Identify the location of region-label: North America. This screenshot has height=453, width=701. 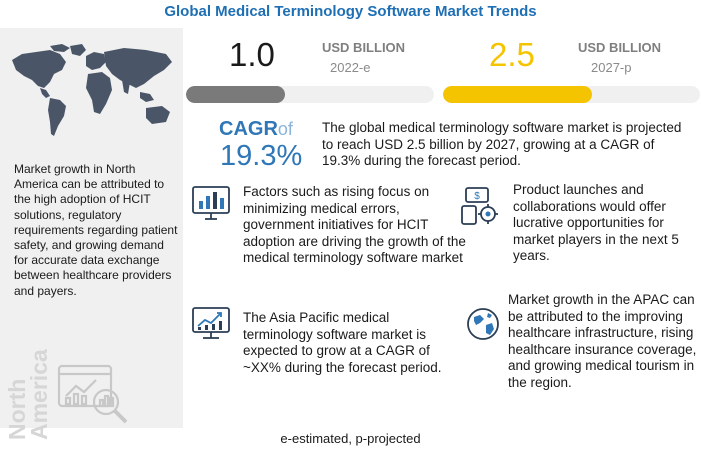
(28, 394).